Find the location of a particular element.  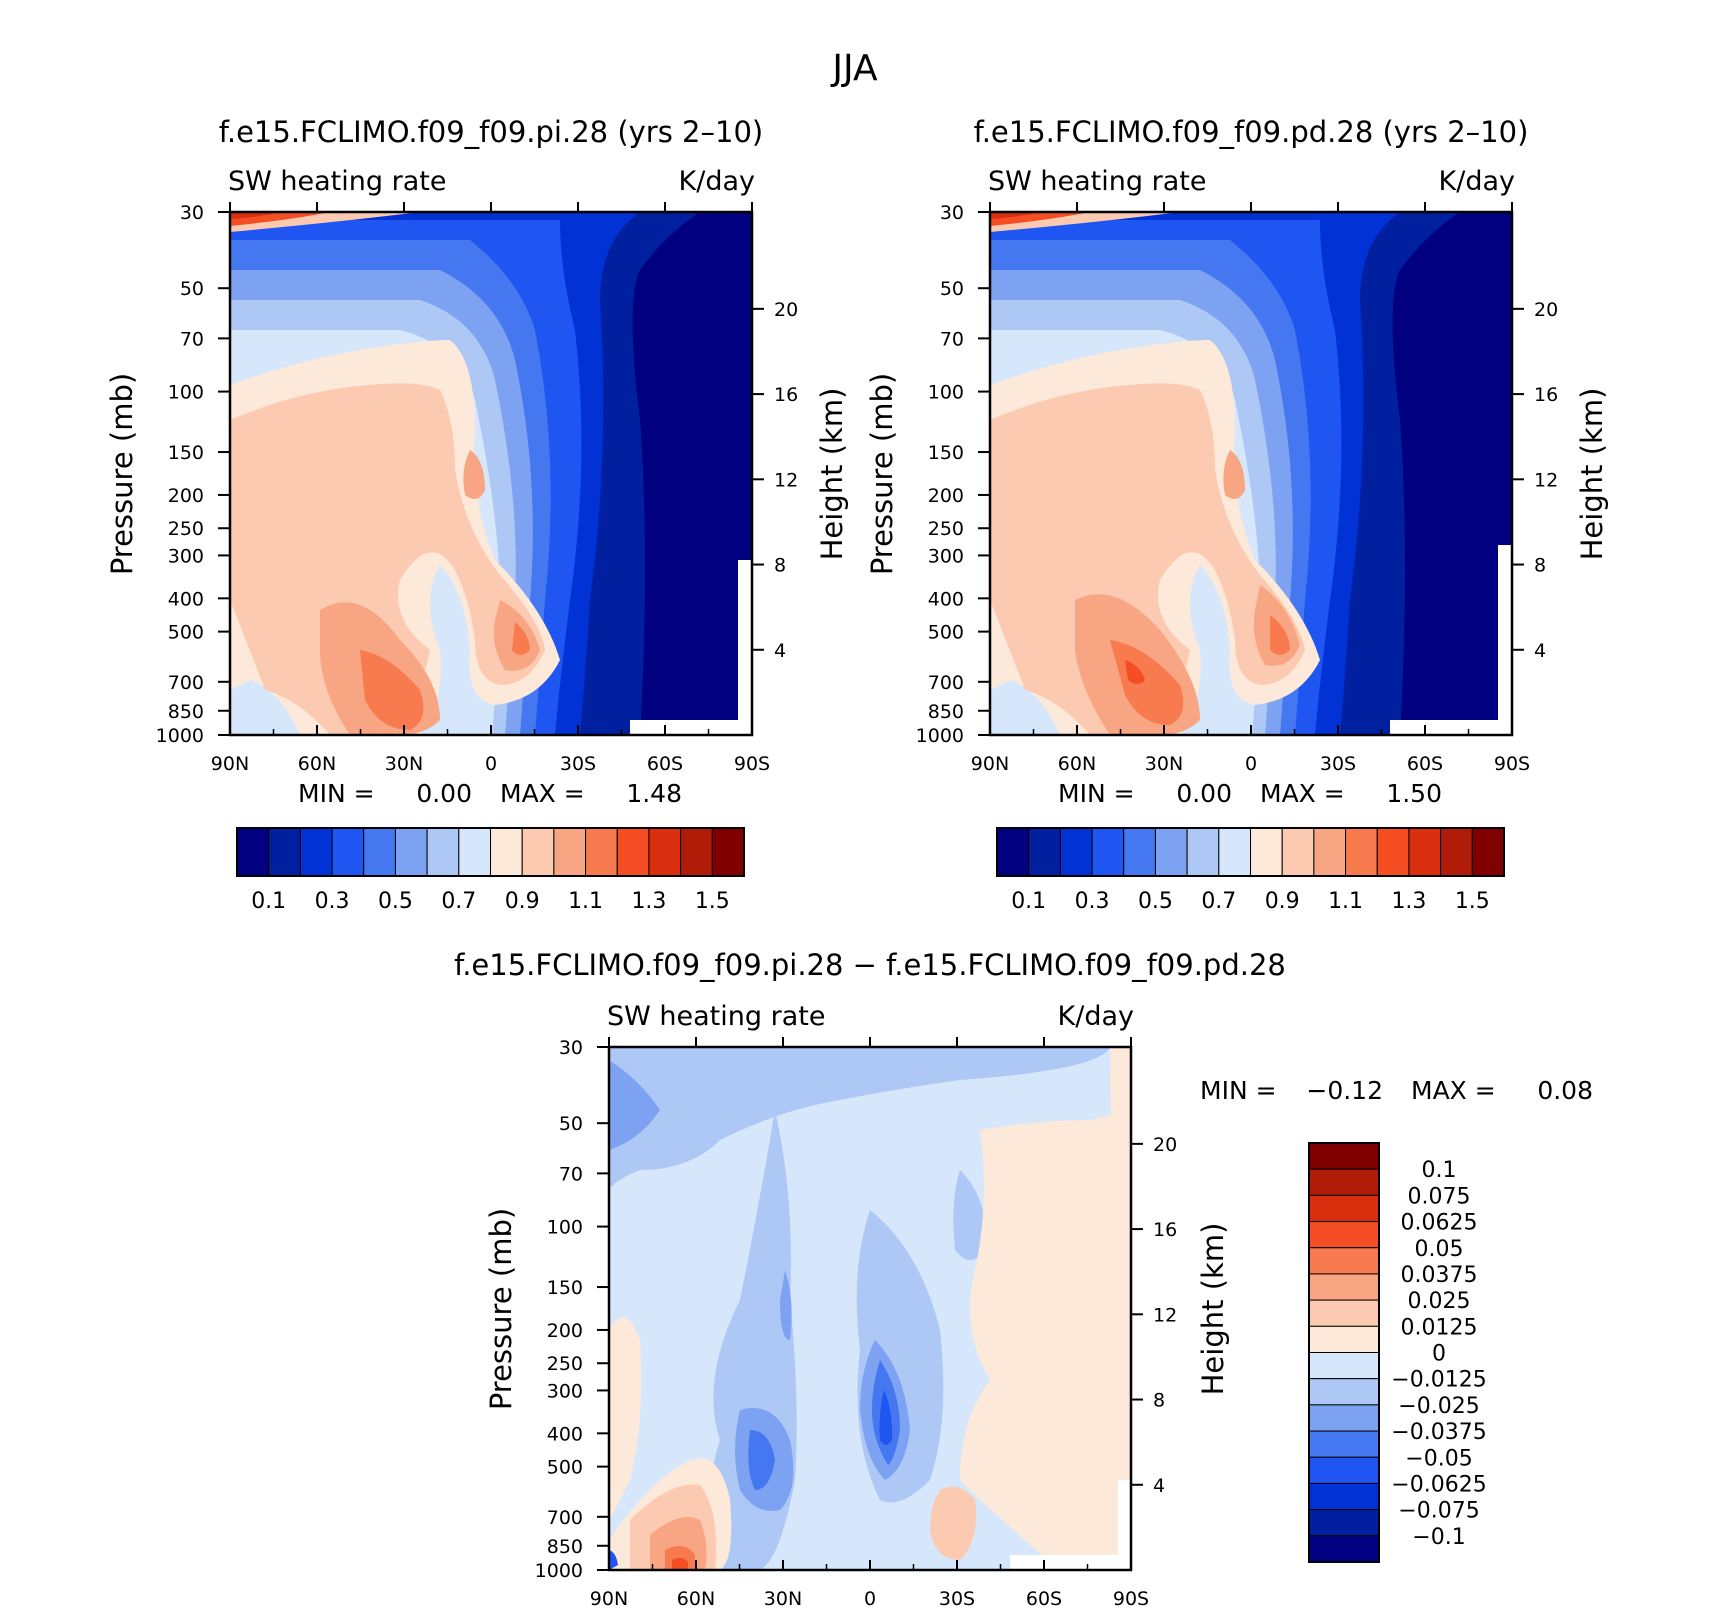

panel-diff-field is located at coordinates (870, 1308).